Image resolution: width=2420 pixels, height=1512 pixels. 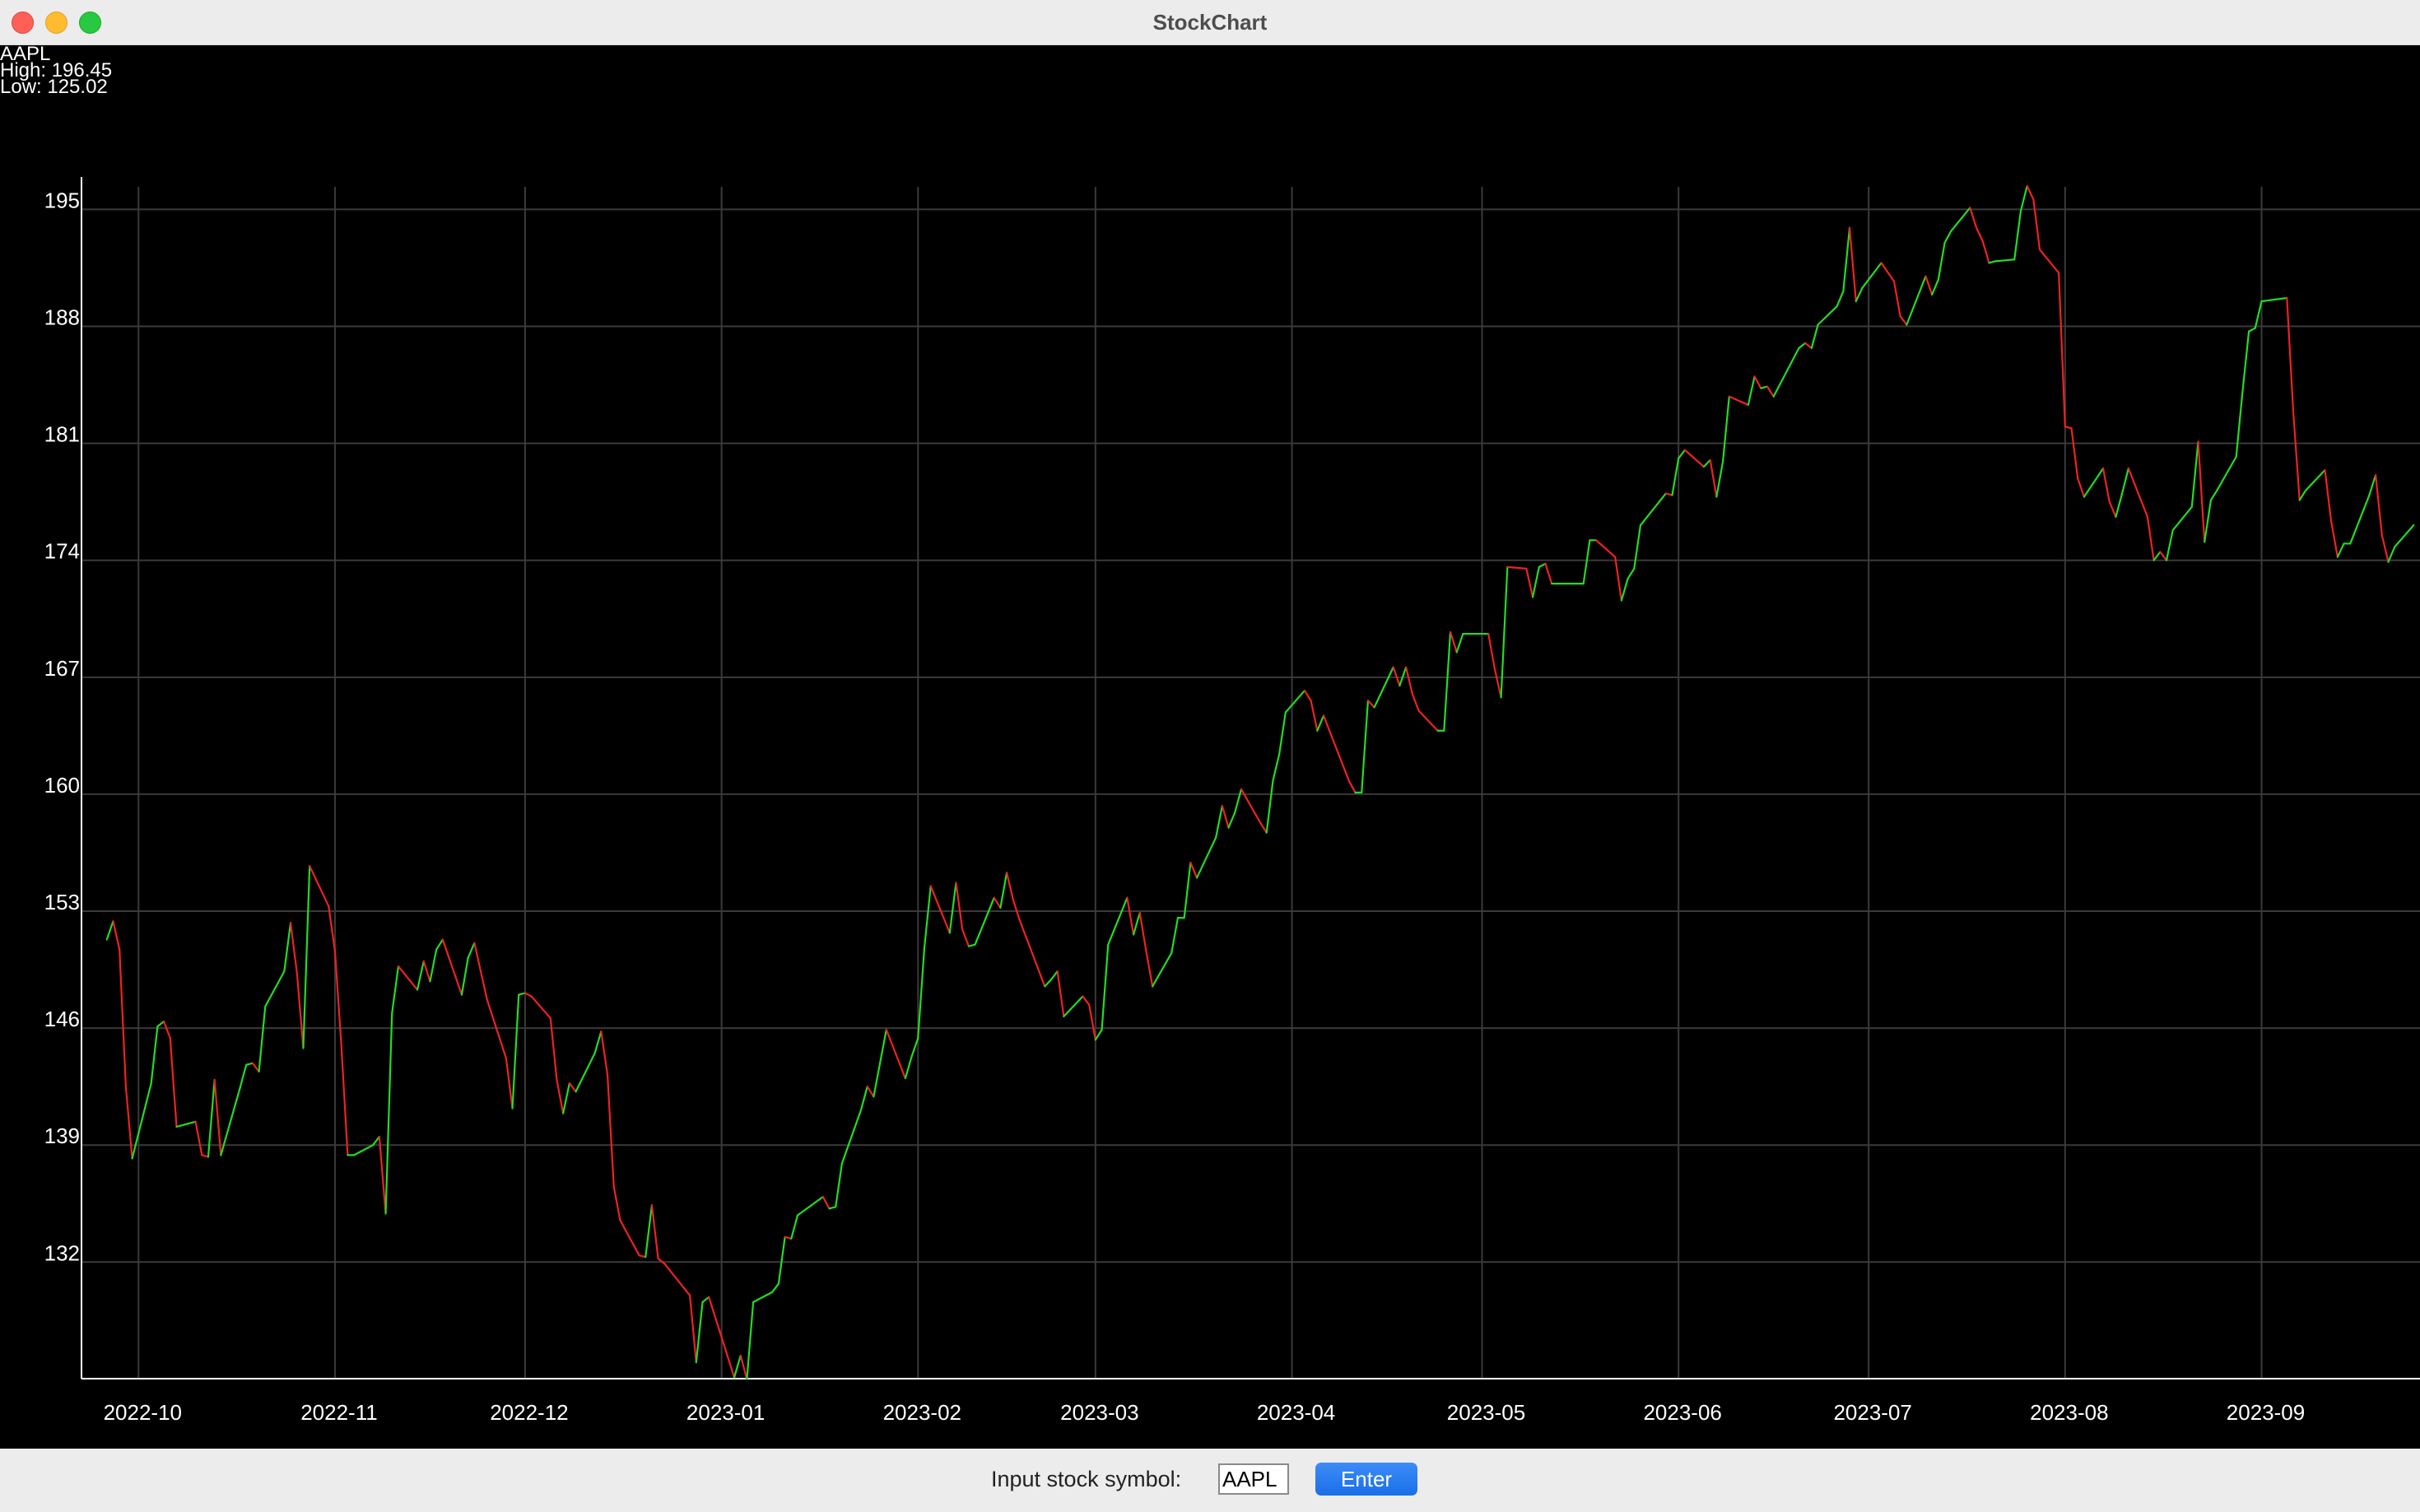 I want to click on minimize-window-button, so click(x=56, y=23).